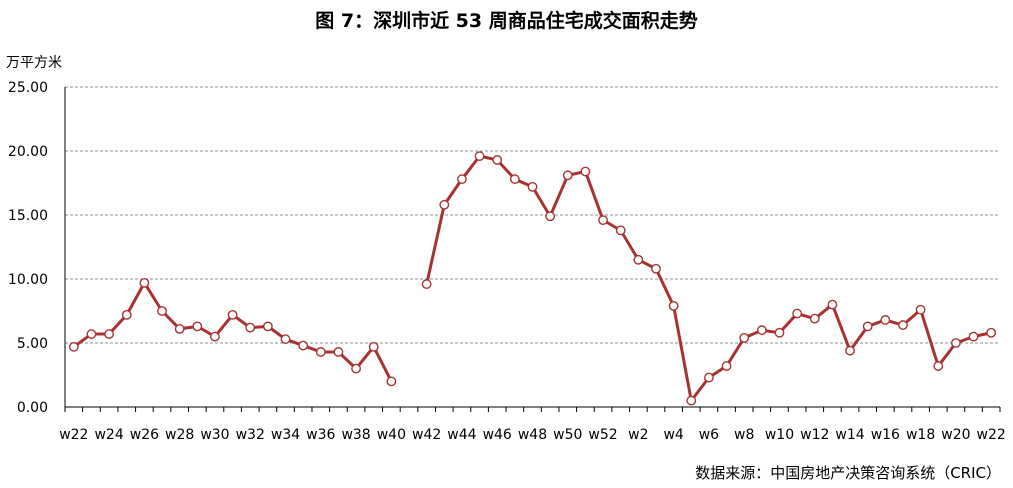 The image size is (1013, 488). What do you see at coordinates (28, 280) in the screenshot?
I see `y-tick-label: 10.00` at bounding box center [28, 280].